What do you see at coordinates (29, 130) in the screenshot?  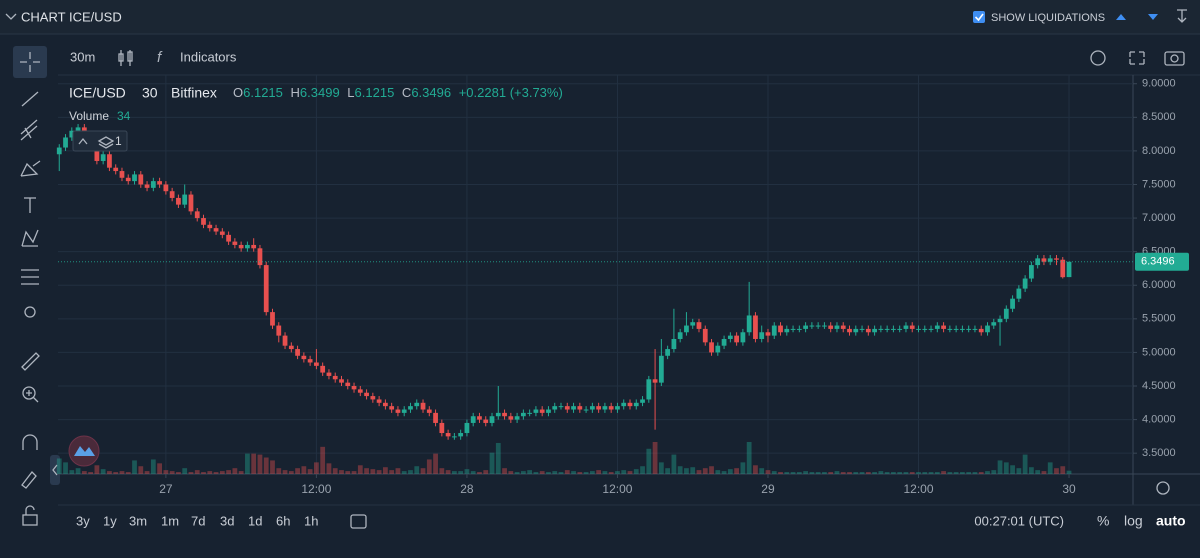 I see `fib-tool` at bounding box center [29, 130].